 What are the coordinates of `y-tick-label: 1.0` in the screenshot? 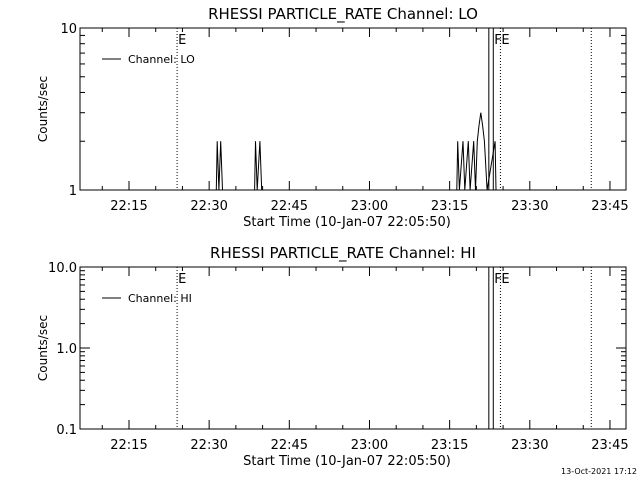 It's located at (66, 349).